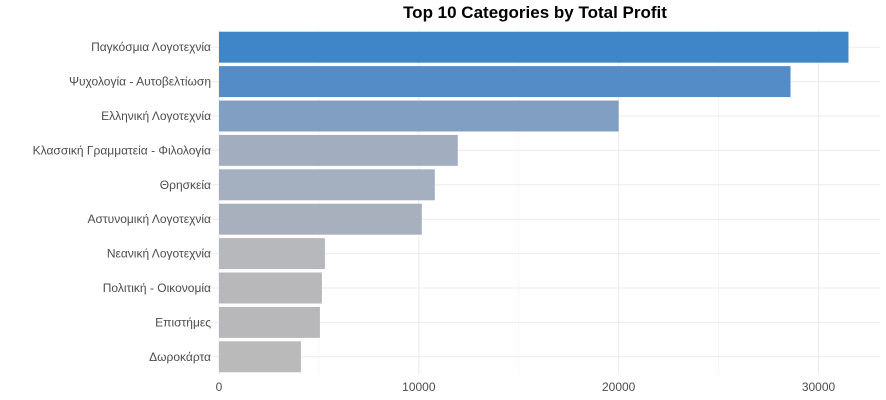 The image size is (886, 400). Describe the element at coordinates (140, 82) in the screenshot. I see `category-label: Ψυχολογία - Αυτοβελτίωση` at that location.